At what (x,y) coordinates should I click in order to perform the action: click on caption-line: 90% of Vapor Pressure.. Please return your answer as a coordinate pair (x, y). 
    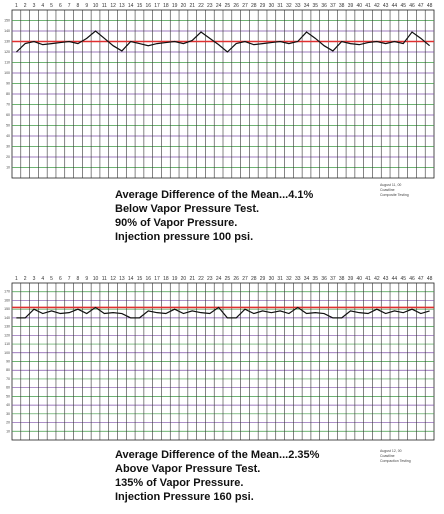
    Looking at the image, I should click on (176, 223).